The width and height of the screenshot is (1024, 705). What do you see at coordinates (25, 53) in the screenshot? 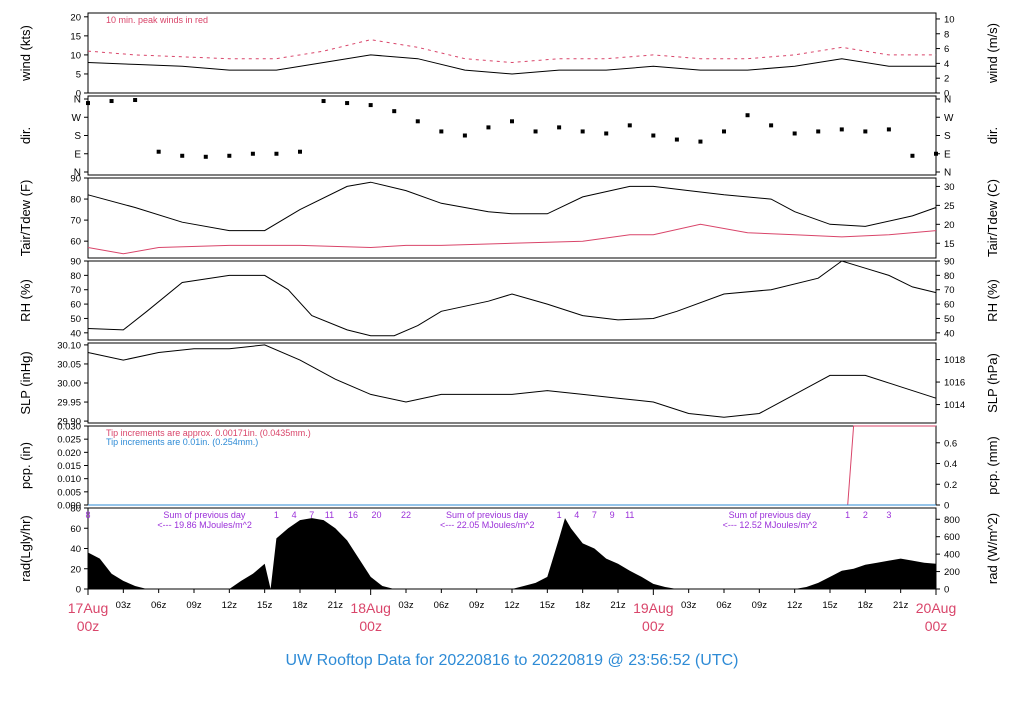
I see `ylabel-wind: wind (kts)` at bounding box center [25, 53].